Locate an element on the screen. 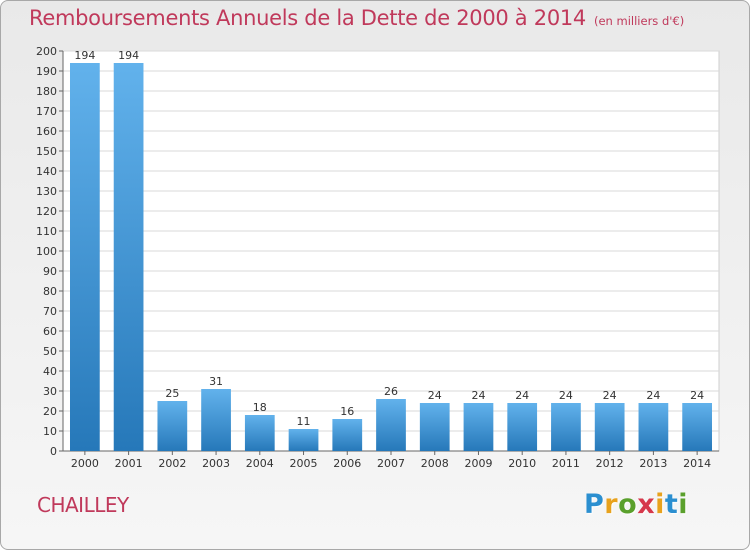 This screenshot has width=750, height=550. y-tick-label: 0 is located at coordinates (53, 451).